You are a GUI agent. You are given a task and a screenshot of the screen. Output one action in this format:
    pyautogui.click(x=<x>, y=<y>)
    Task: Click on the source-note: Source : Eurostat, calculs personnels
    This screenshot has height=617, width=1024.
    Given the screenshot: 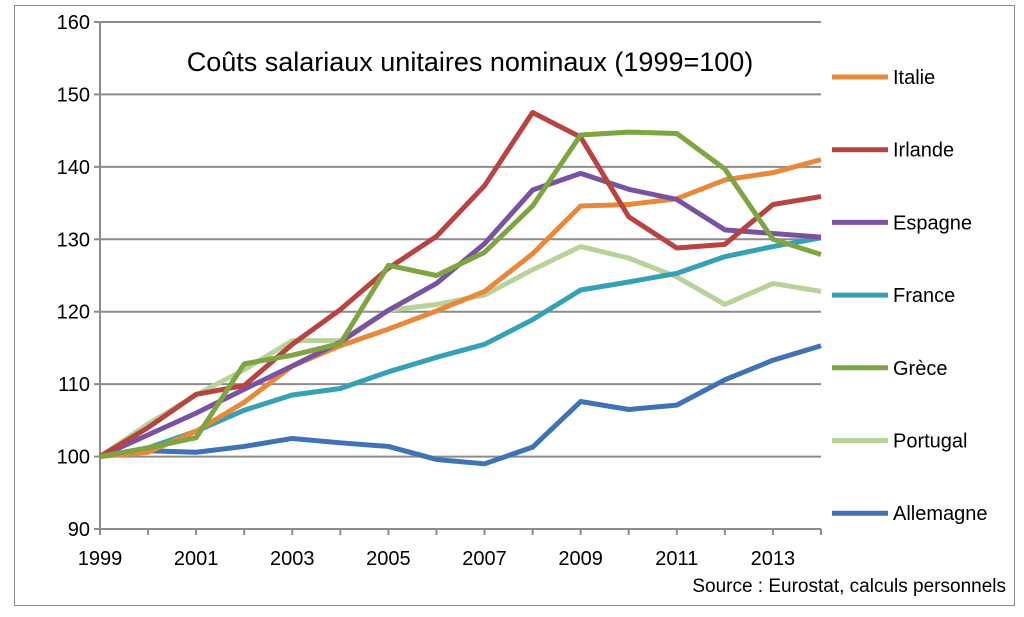 What is the action you would take?
    pyautogui.click(x=849, y=586)
    